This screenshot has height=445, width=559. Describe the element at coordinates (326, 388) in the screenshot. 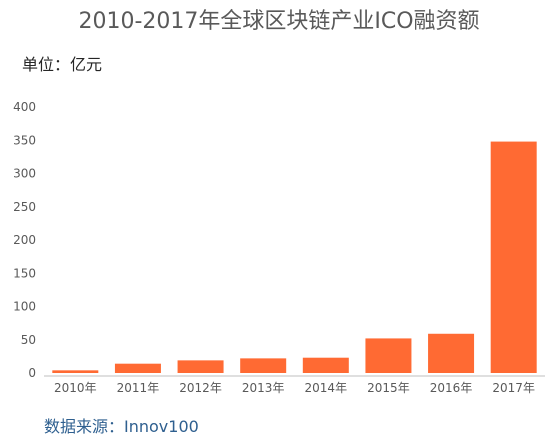

I see `x-tick-label: 2014年` at that location.